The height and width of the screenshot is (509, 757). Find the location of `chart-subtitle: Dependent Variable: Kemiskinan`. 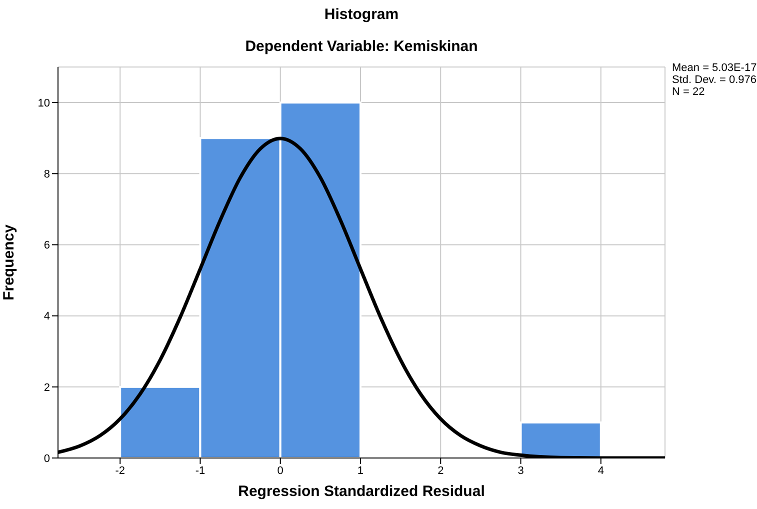

chart-subtitle: Dependent Variable: Kemiskinan is located at coordinates (361, 46).